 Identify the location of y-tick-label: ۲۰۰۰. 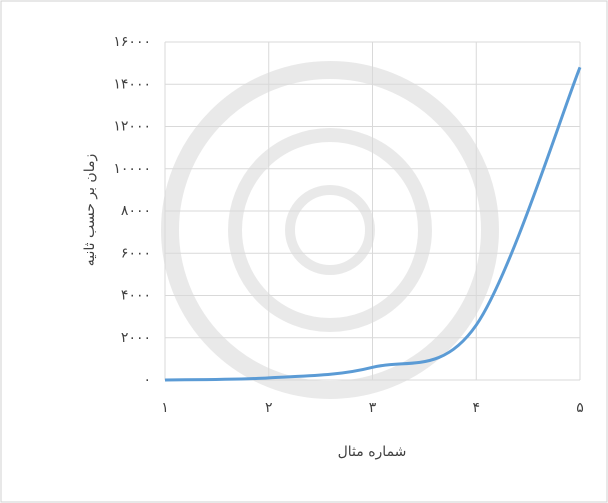
(136, 338).